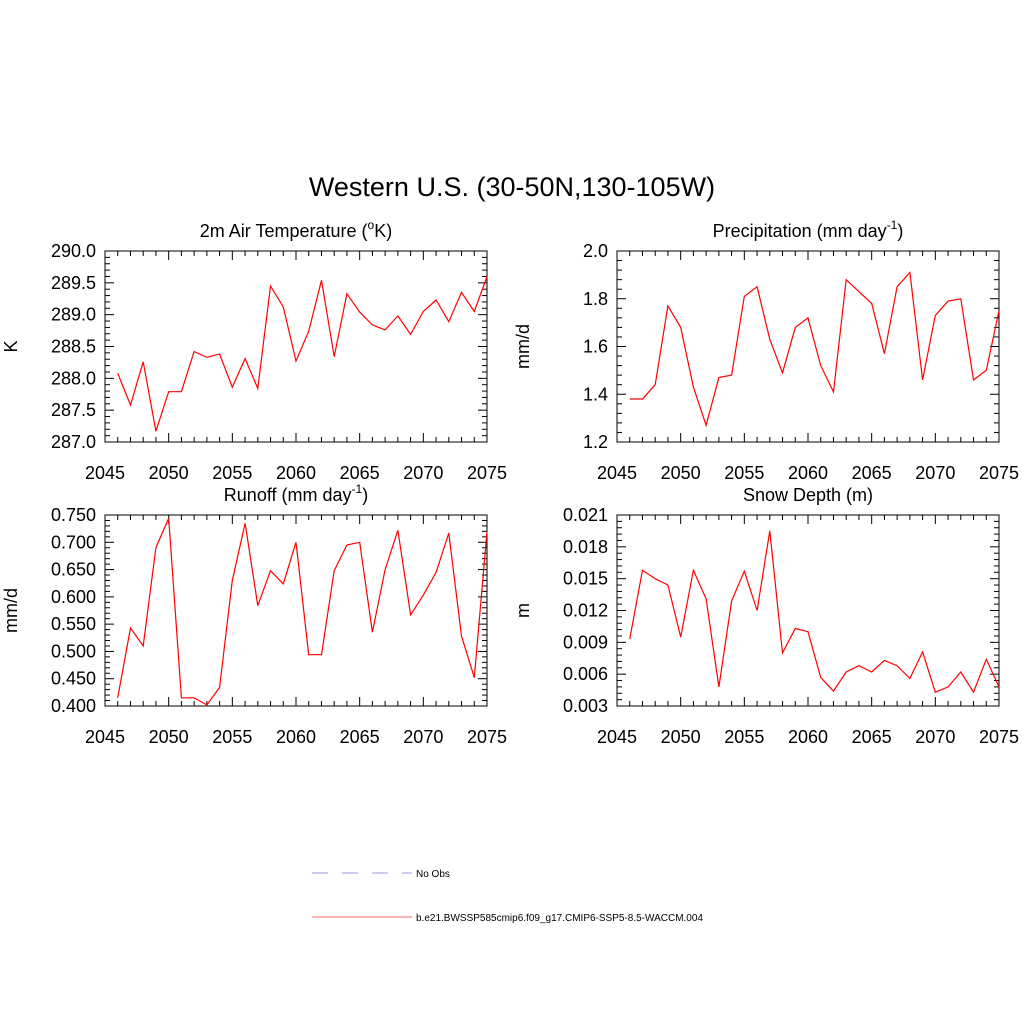  Describe the element at coordinates (73, 651) in the screenshot. I see `runoff-ytick-label: 0.500` at that location.